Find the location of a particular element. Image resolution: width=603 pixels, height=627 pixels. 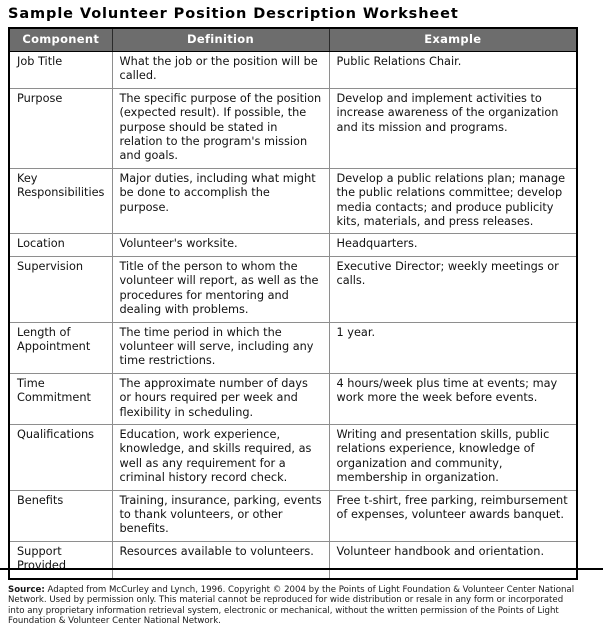

cell-definition: Volunteer's worksite. is located at coordinates (221, 245).